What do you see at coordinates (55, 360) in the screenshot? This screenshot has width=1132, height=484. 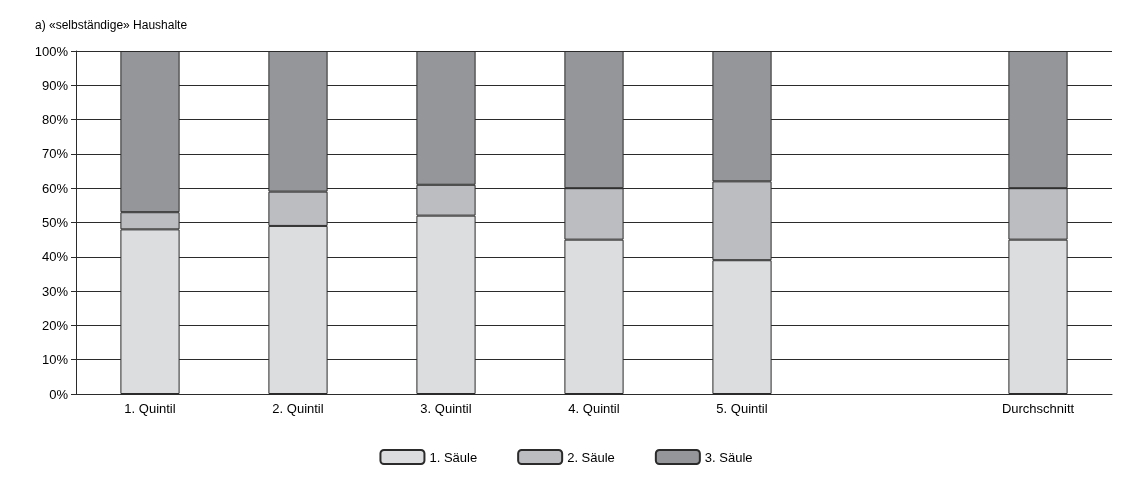 I see `y-tick-label: 10%` at bounding box center [55, 360].